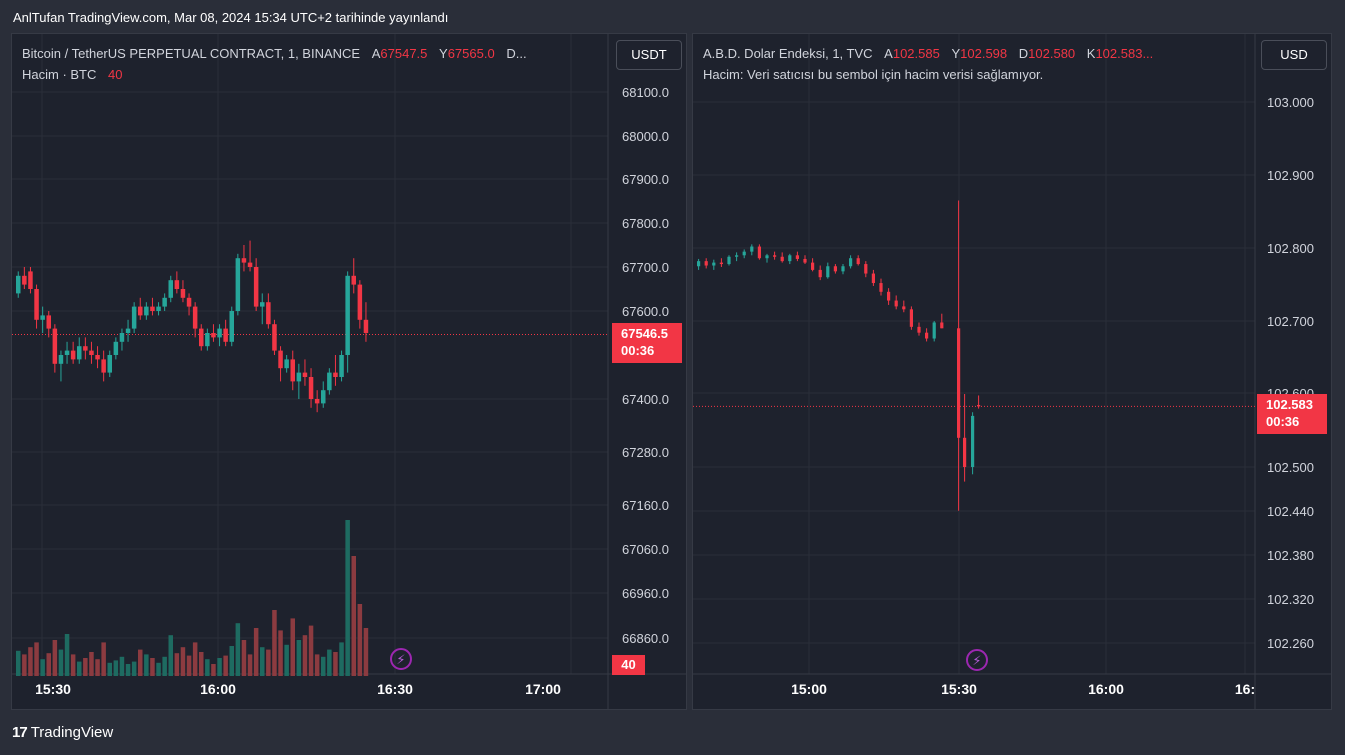 This screenshot has width=1345, height=755. What do you see at coordinates (645, 92) in the screenshot?
I see `price-tick-label: 68100.0` at bounding box center [645, 92].